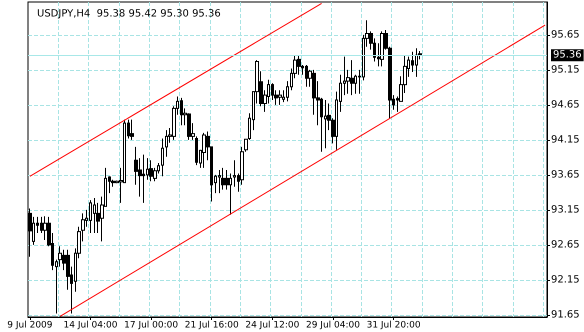 This screenshot has height=332, width=584. What do you see at coordinates (565, 174) in the screenshot?
I see `y-tick-label: 93.65` at bounding box center [565, 174].